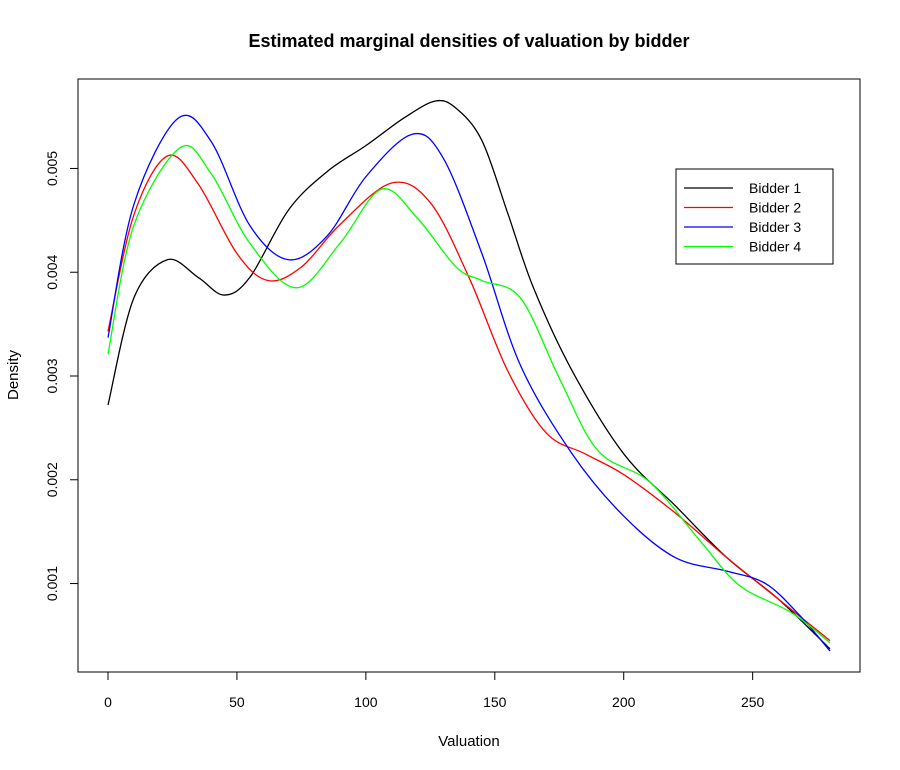  Describe the element at coordinates (52, 168) in the screenshot. I see `y-tick-label: 0.005` at that location.